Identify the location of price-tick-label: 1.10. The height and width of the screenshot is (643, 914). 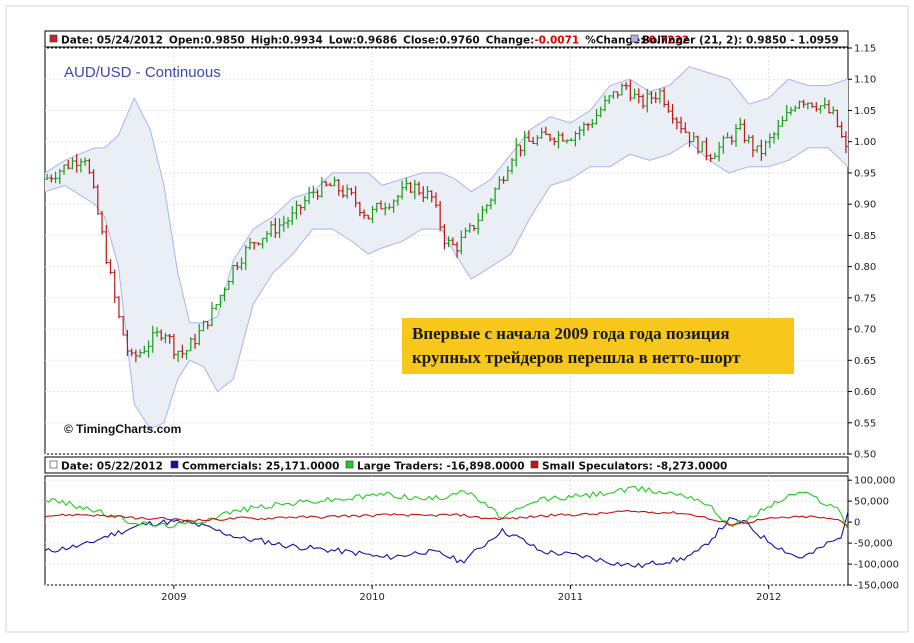
(865, 80).